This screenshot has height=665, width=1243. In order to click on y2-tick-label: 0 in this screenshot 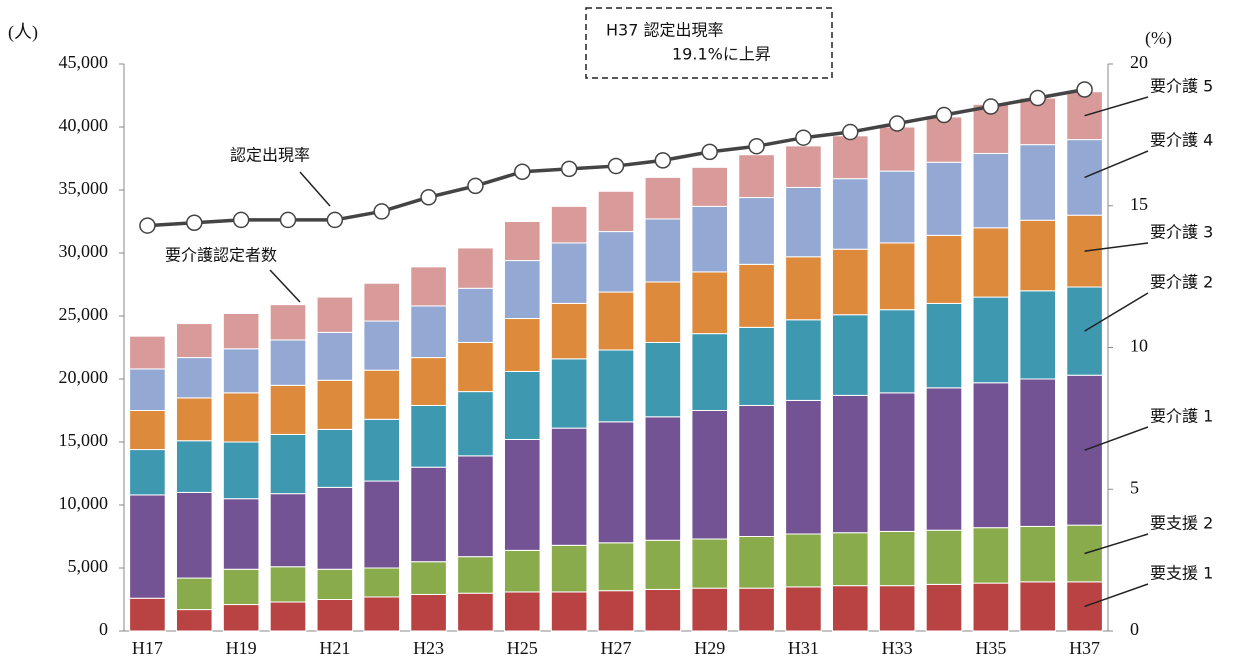, I will do `click(1134, 629)`.